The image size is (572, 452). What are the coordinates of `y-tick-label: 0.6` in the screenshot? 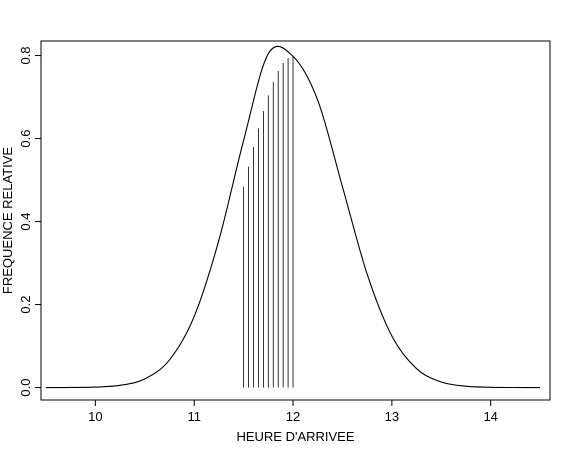 It's located at (25, 138).